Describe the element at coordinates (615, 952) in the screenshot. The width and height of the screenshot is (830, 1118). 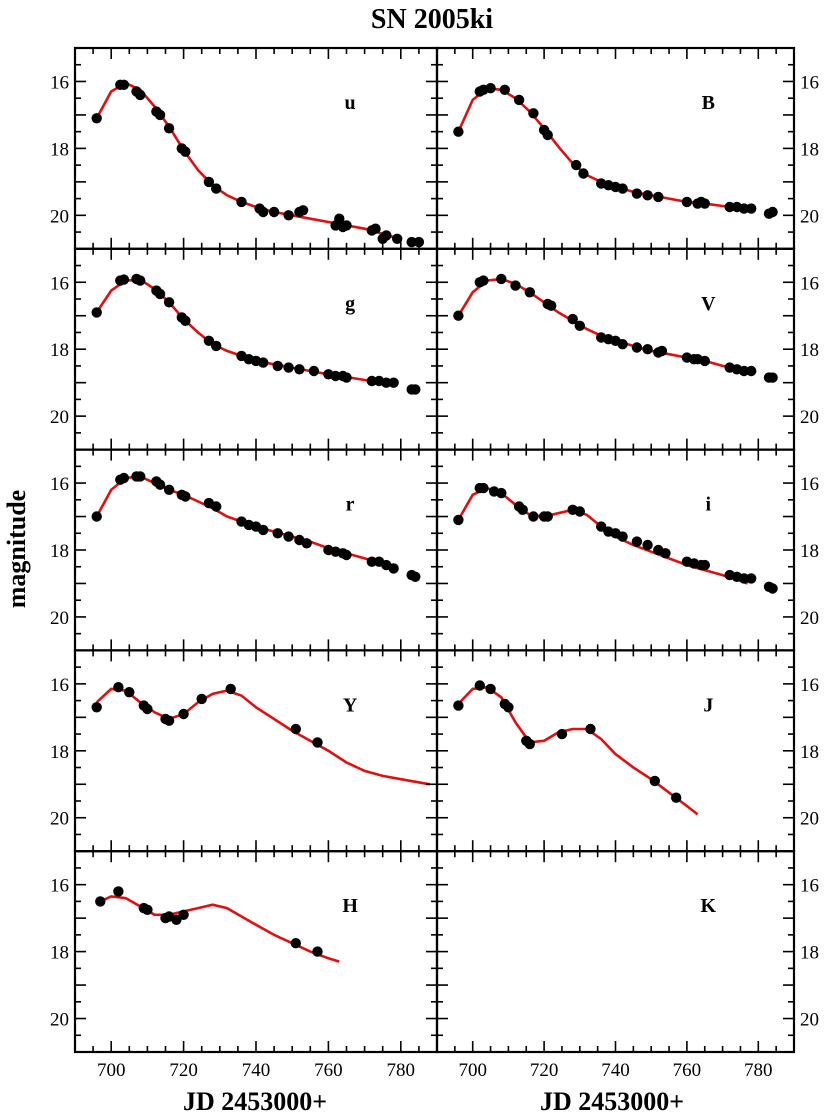
I see `panel-frame-K` at that location.